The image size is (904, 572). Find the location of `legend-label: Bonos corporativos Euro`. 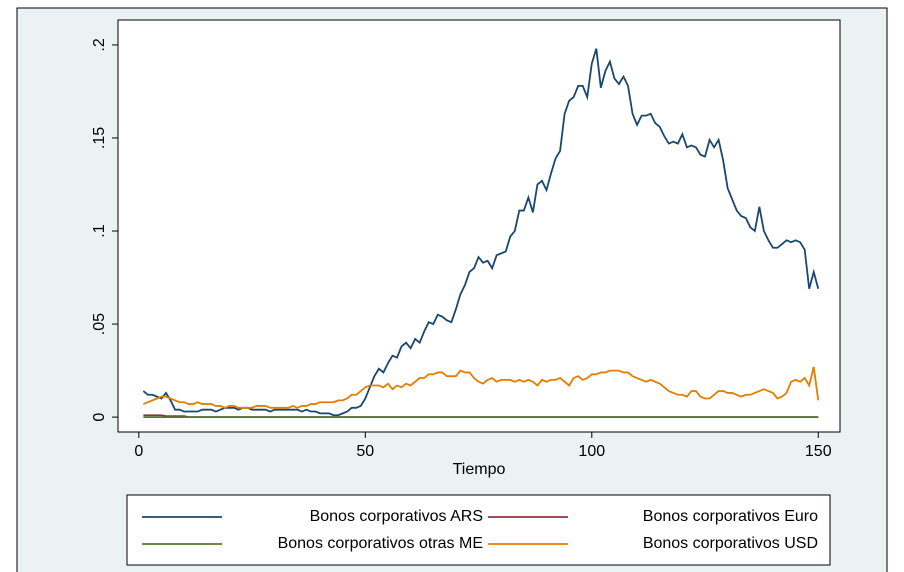

legend-label: Bonos corporativos Euro is located at coordinates (730, 516).